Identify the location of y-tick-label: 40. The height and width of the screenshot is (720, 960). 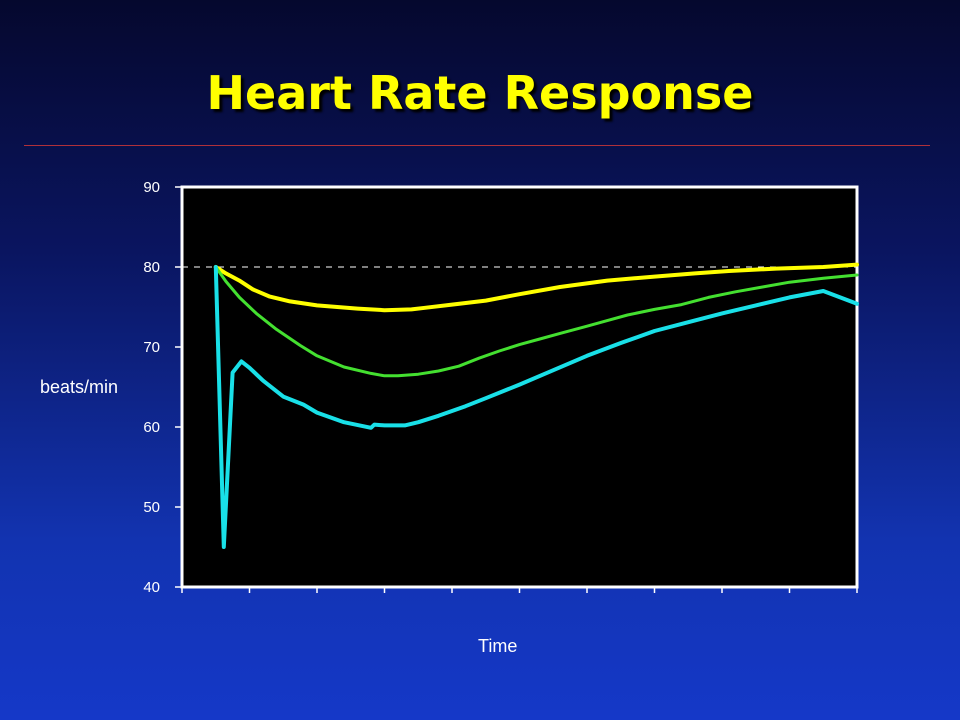
(151, 587).